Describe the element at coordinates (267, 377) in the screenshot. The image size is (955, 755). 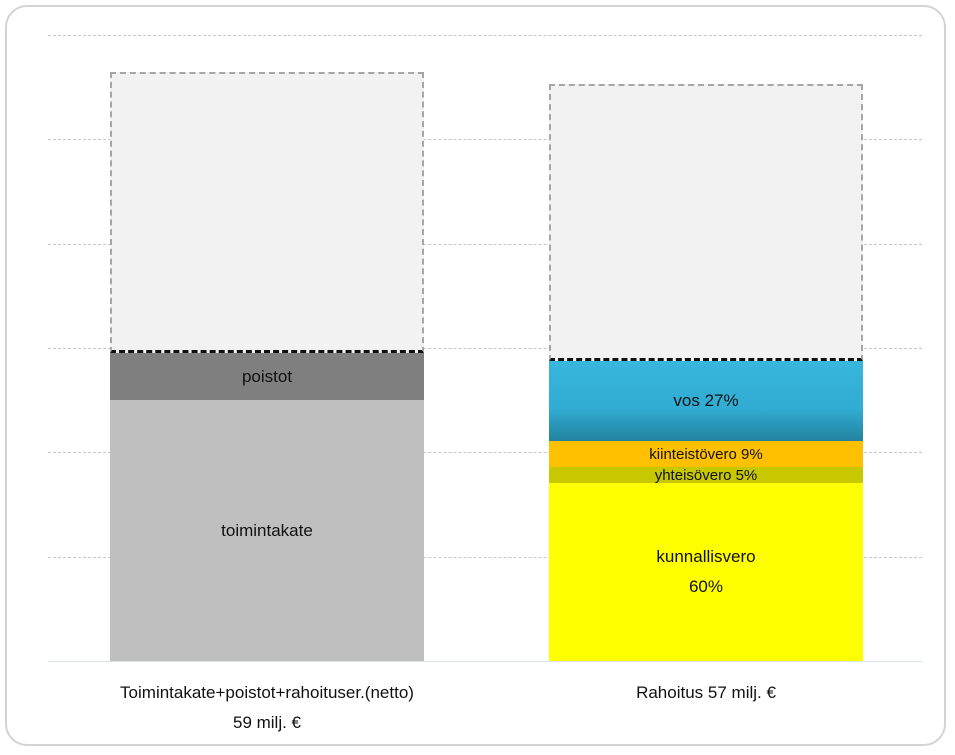
I see `bar-segment: poistot` at that location.